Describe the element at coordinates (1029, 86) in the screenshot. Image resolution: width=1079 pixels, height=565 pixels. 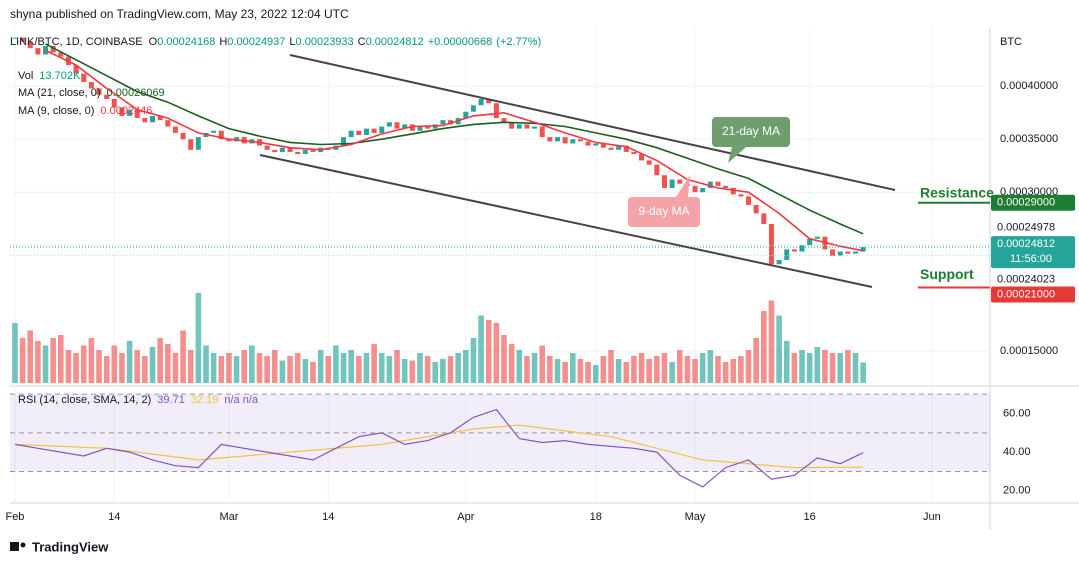
I see `y-tick-label: 0.00040000` at that location.